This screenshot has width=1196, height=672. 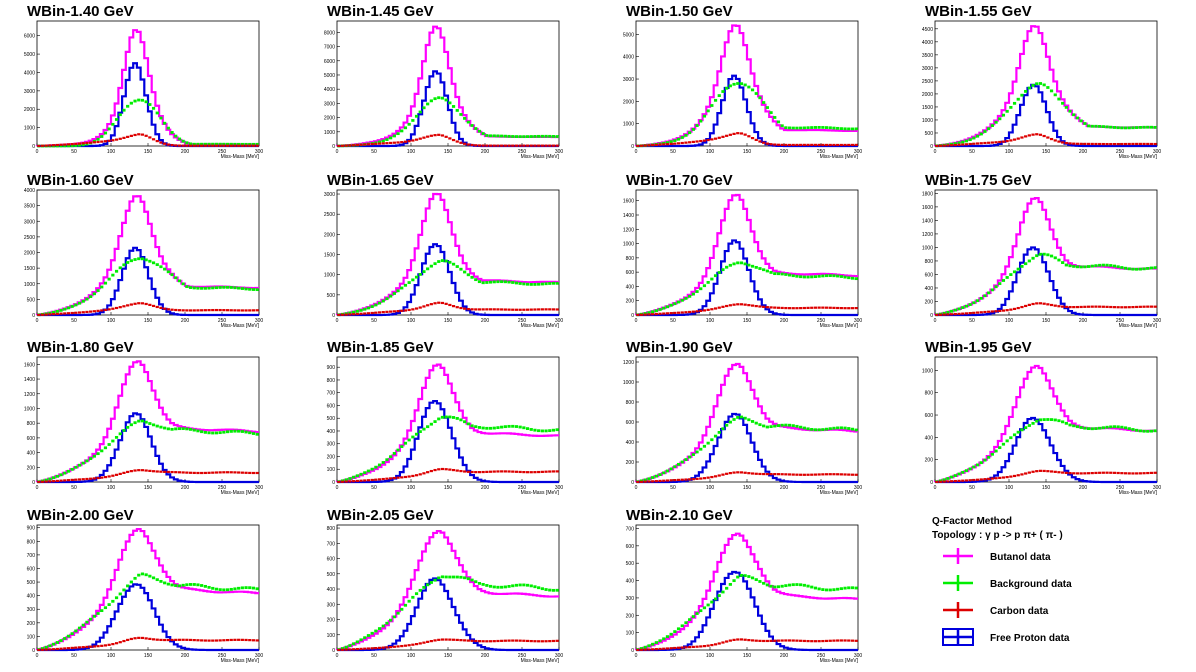 What do you see at coordinates (331, 621) in the screenshot?
I see `y-tick-label: 200` at bounding box center [331, 621].